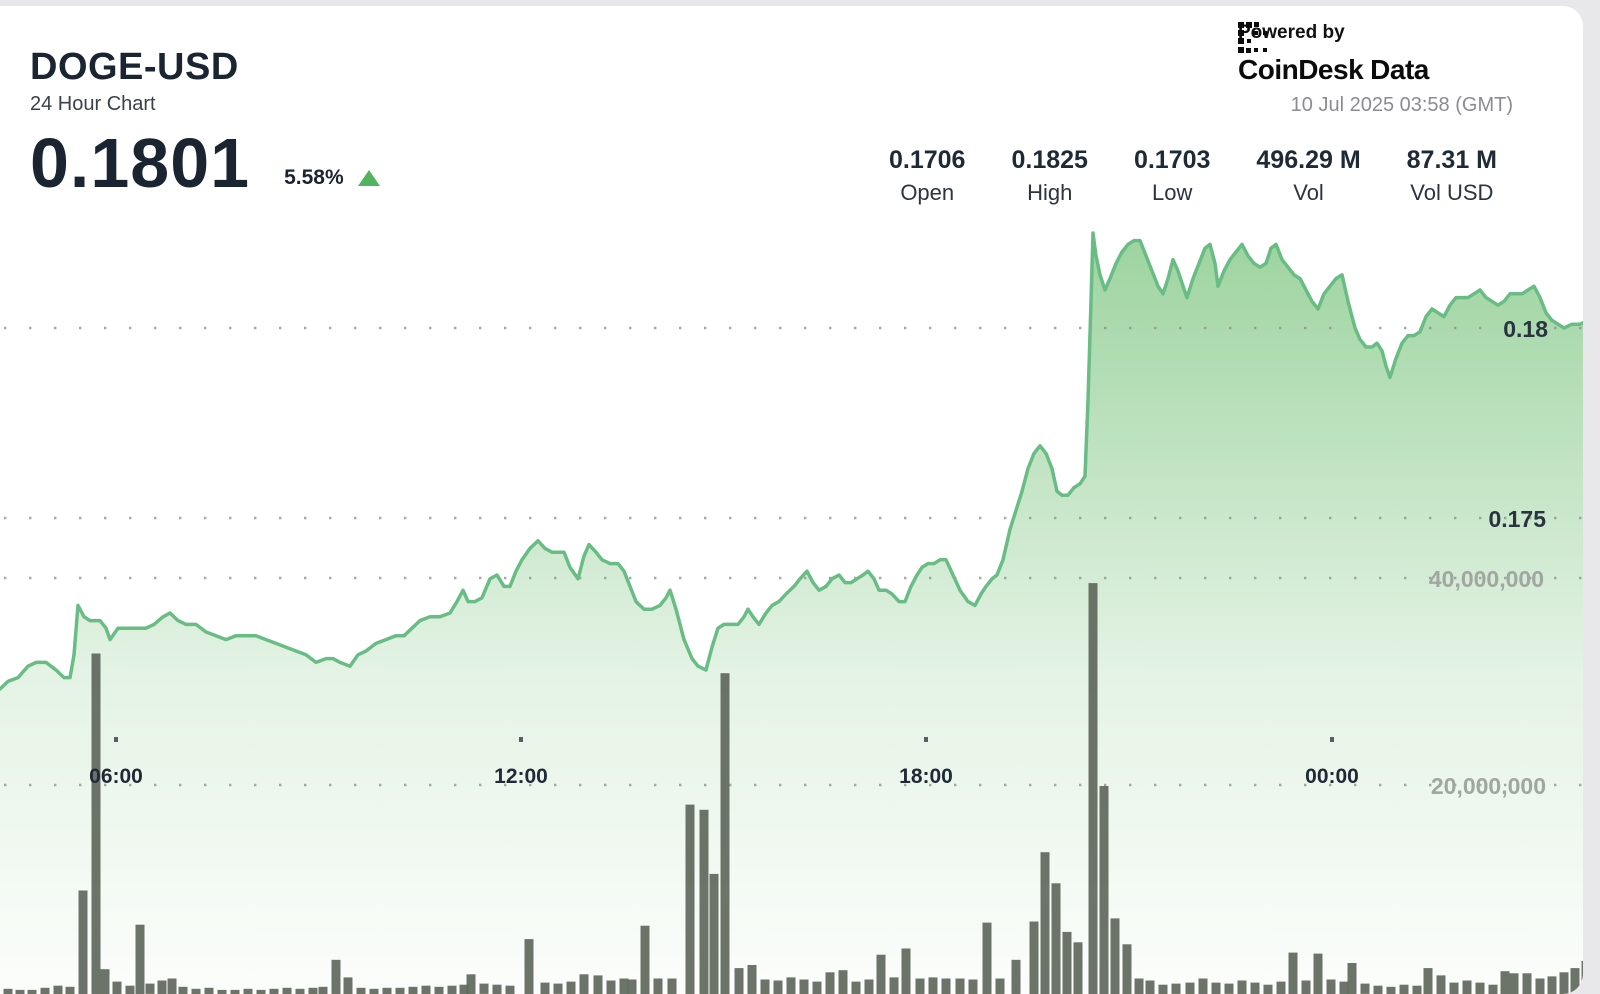 This screenshot has height=994, width=1600. Describe the element at coordinates (926, 776) in the screenshot. I see `time-label-1800: 18:00` at that location.